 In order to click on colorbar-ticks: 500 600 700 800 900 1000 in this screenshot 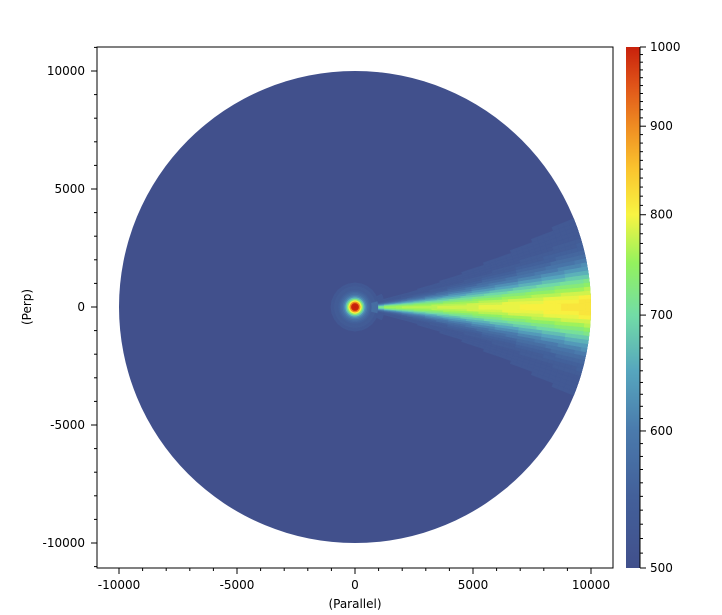, I will do `click(660, 307)`.